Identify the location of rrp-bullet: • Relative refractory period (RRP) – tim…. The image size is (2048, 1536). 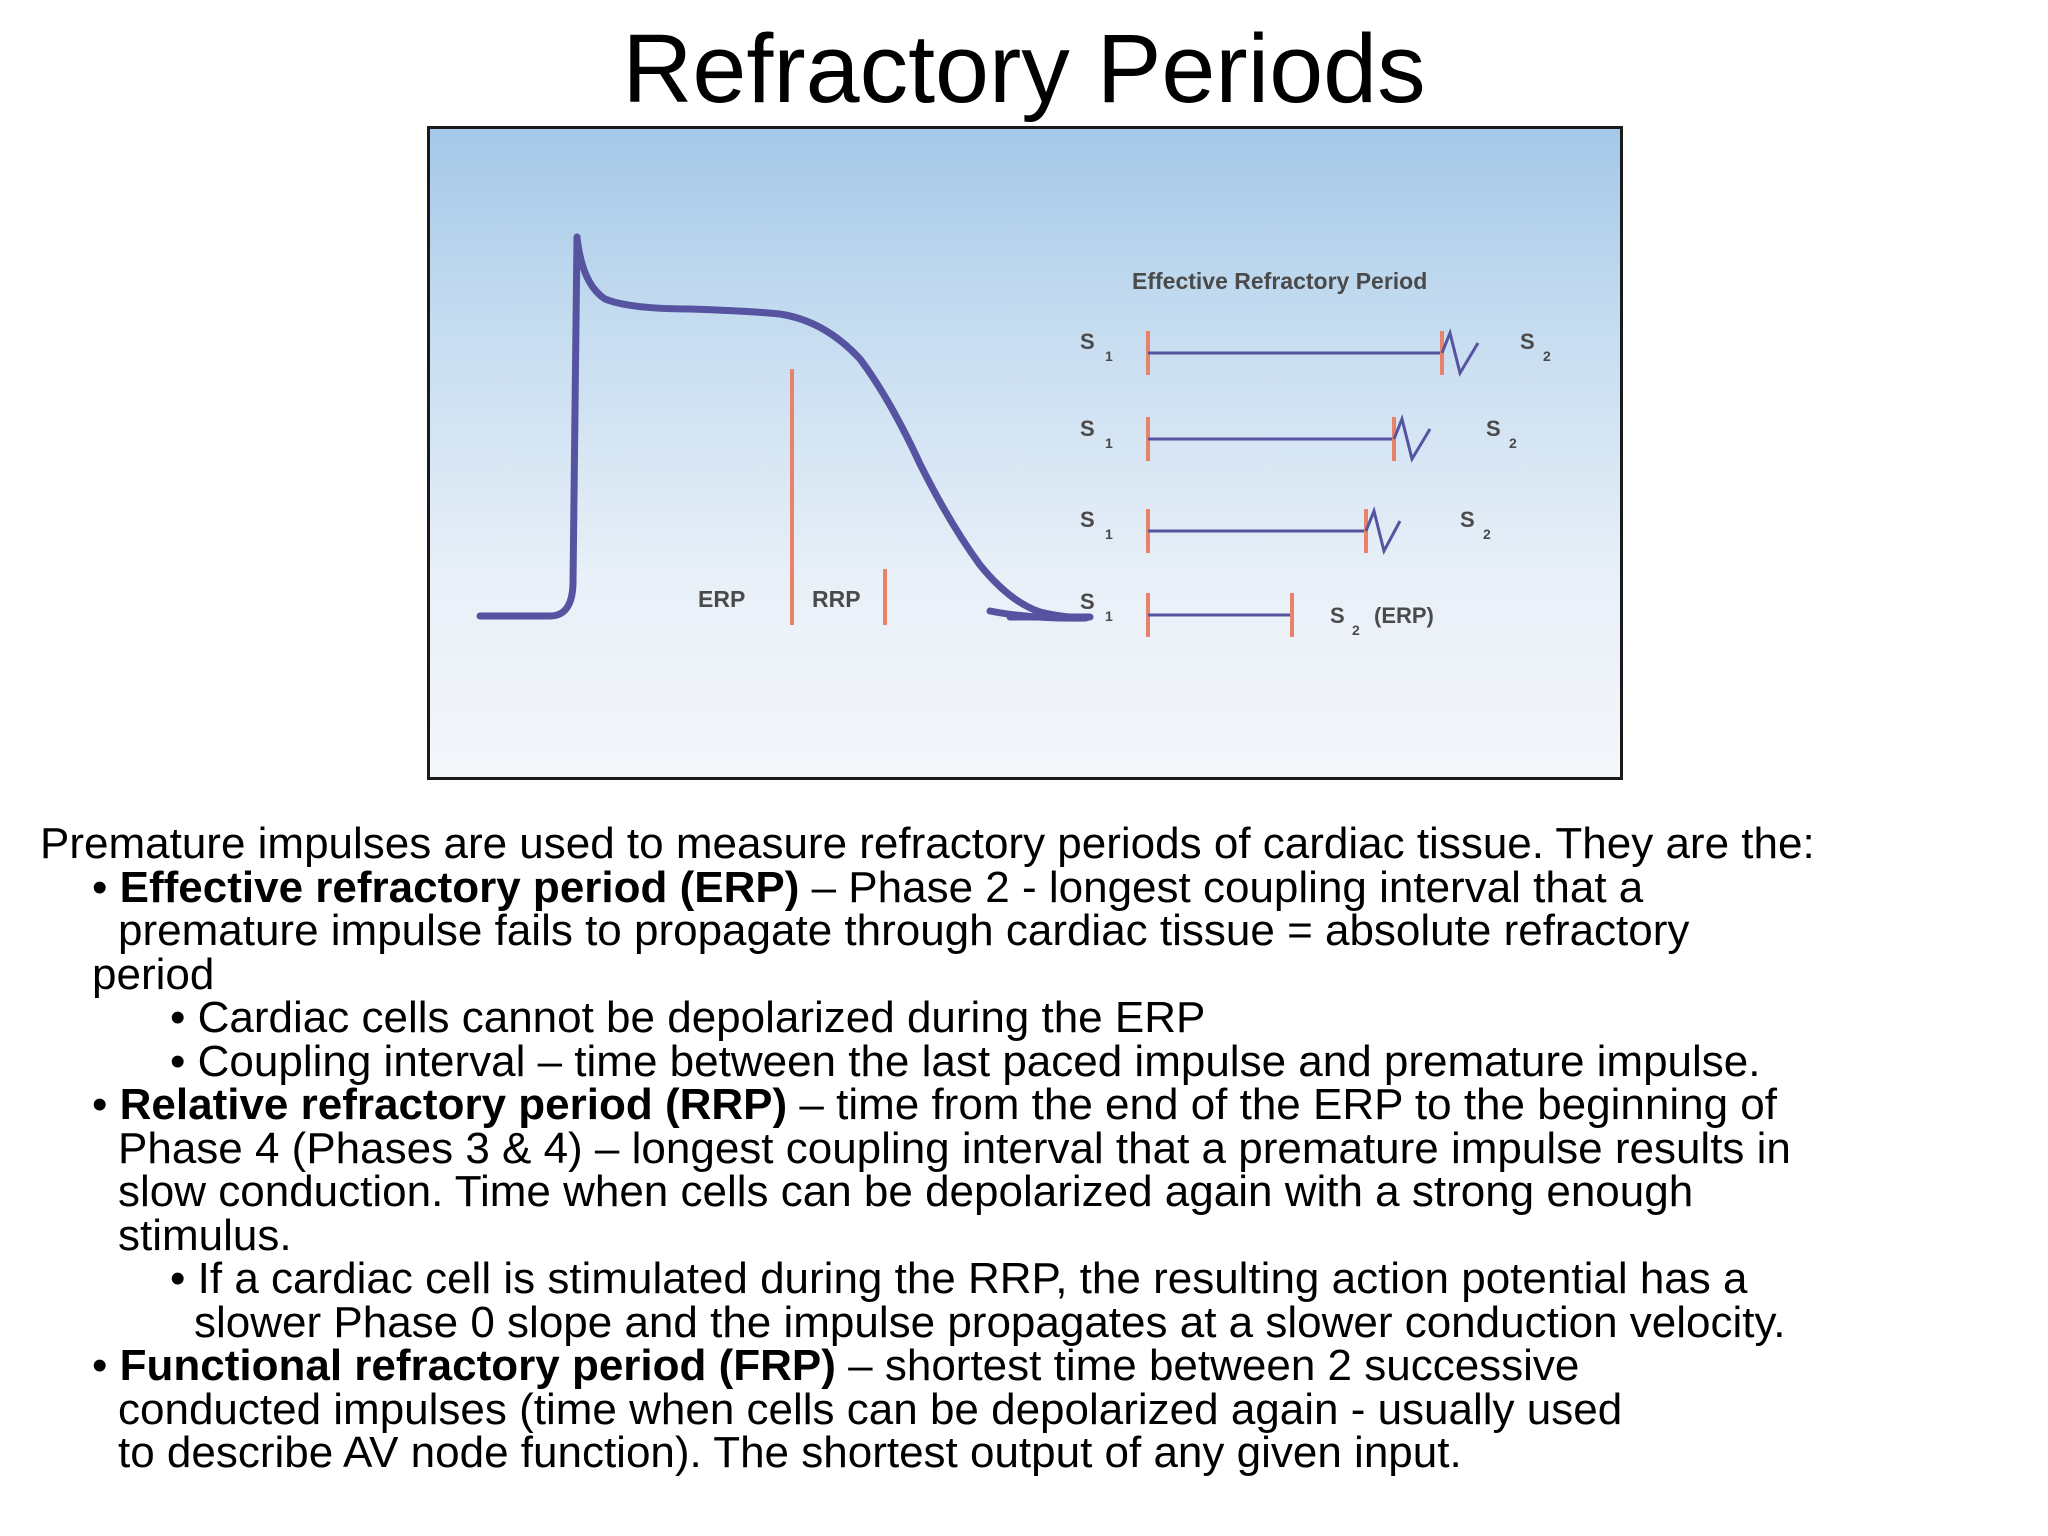
(1030, 1105).